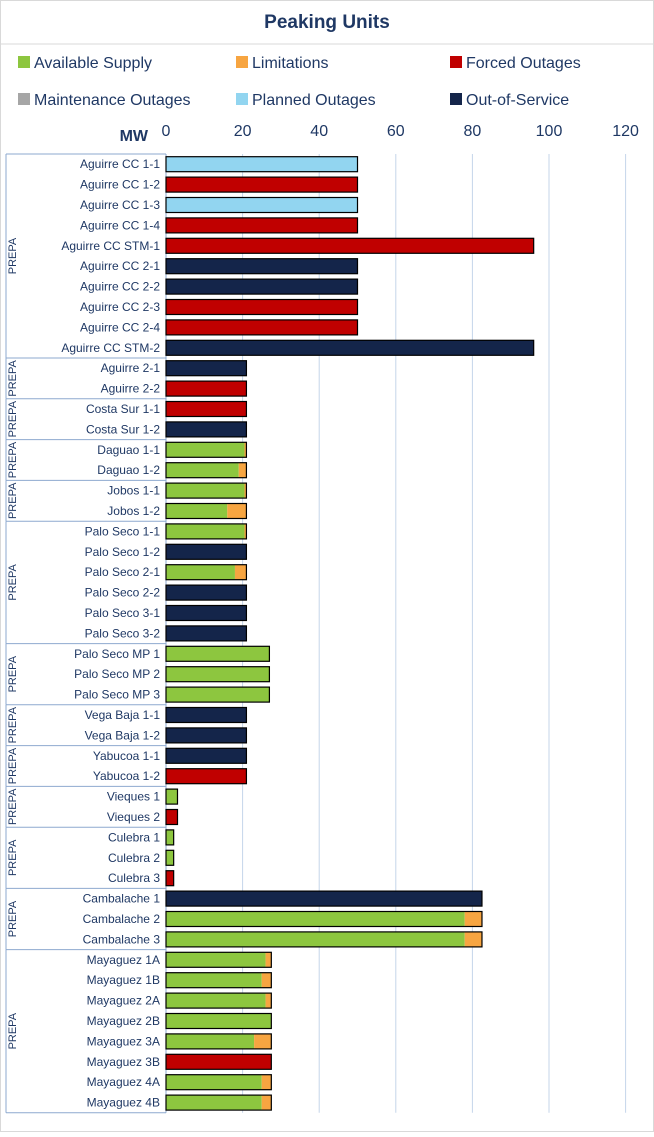 This screenshot has height=1137, width=654. Describe the element at coordinates (120, 307) in the screenshot. I see `unit-label: Aguirre CC 2-3` at that location.